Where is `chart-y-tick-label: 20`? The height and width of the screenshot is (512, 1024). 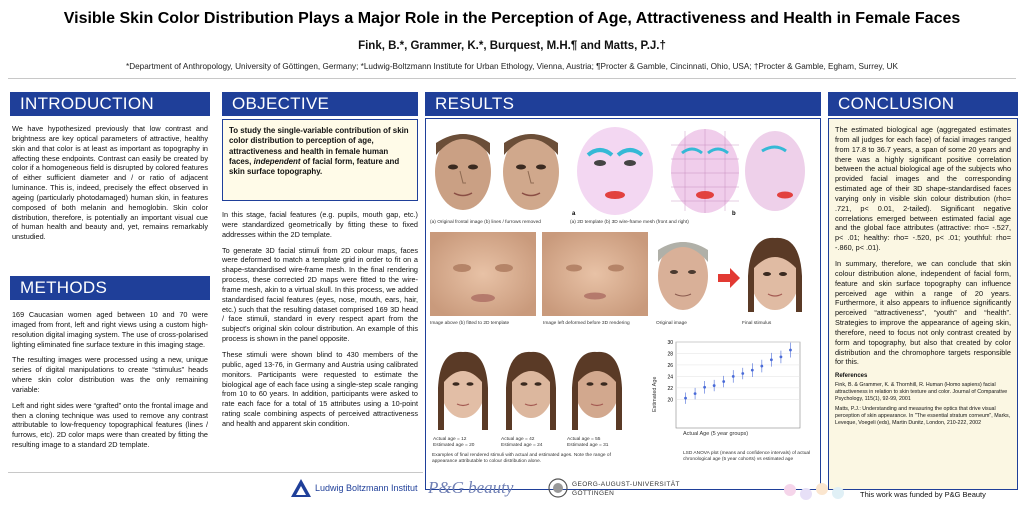
chart-y-tick-label: 20 is located at coordinates (670, 400).